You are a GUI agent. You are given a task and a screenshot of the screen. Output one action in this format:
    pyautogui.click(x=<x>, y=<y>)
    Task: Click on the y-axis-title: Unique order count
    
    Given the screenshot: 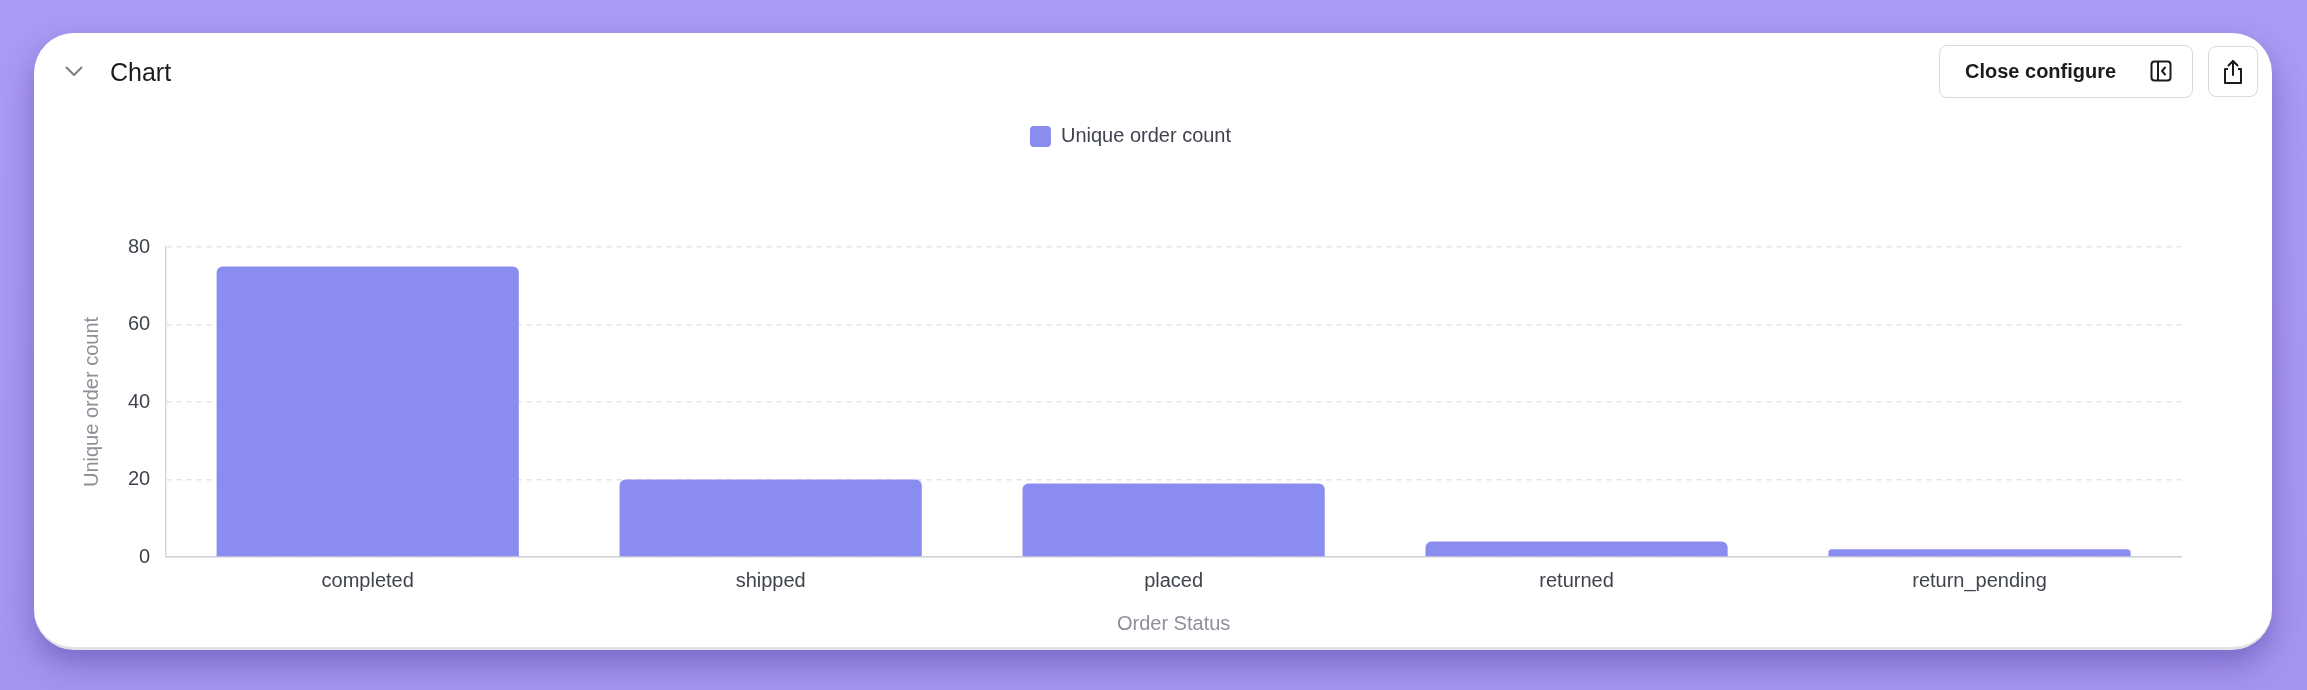 What is the action you would take?
    pyautogui.click(x=90, y=402)
    